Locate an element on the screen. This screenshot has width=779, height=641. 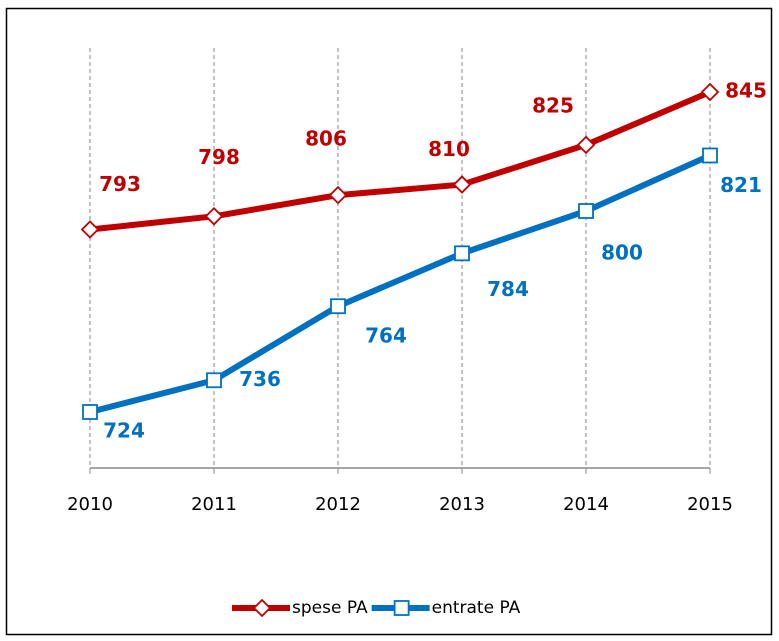
data-label: 821 is located at coordinates (741, 185).